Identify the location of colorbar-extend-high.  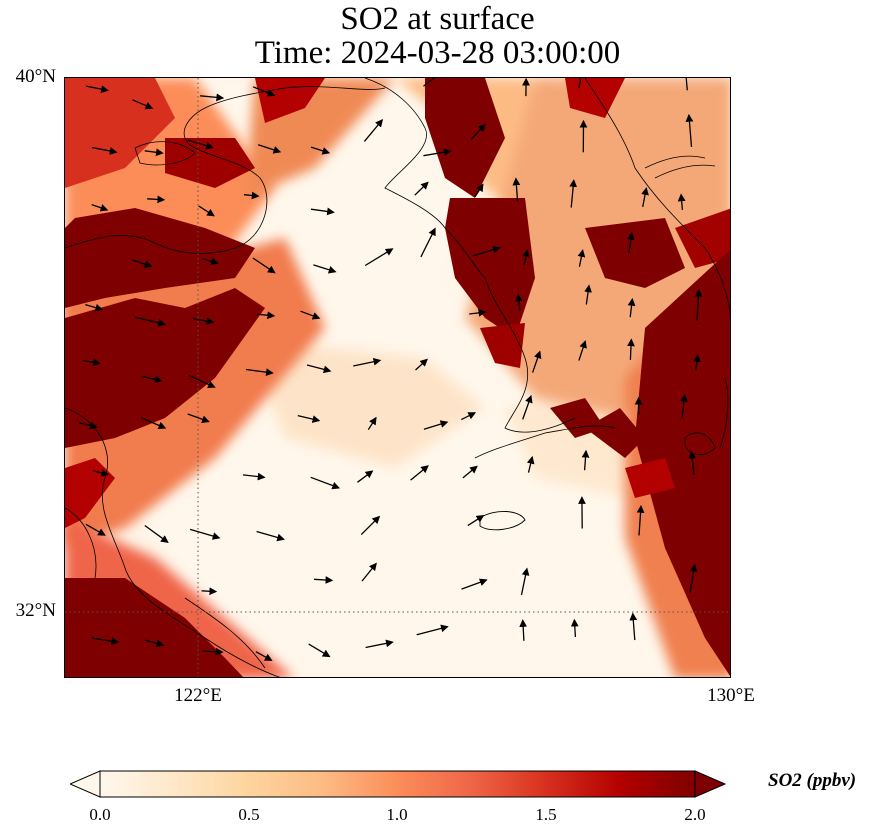
(710, 784).